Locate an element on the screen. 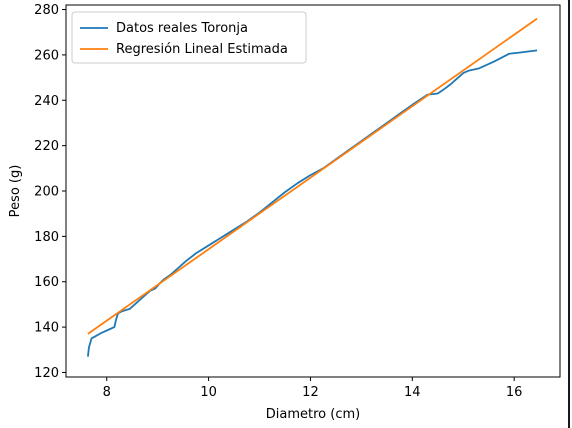 The image size is (572, 428). y-tick-label: 160 is located at coordinates (46, 282).